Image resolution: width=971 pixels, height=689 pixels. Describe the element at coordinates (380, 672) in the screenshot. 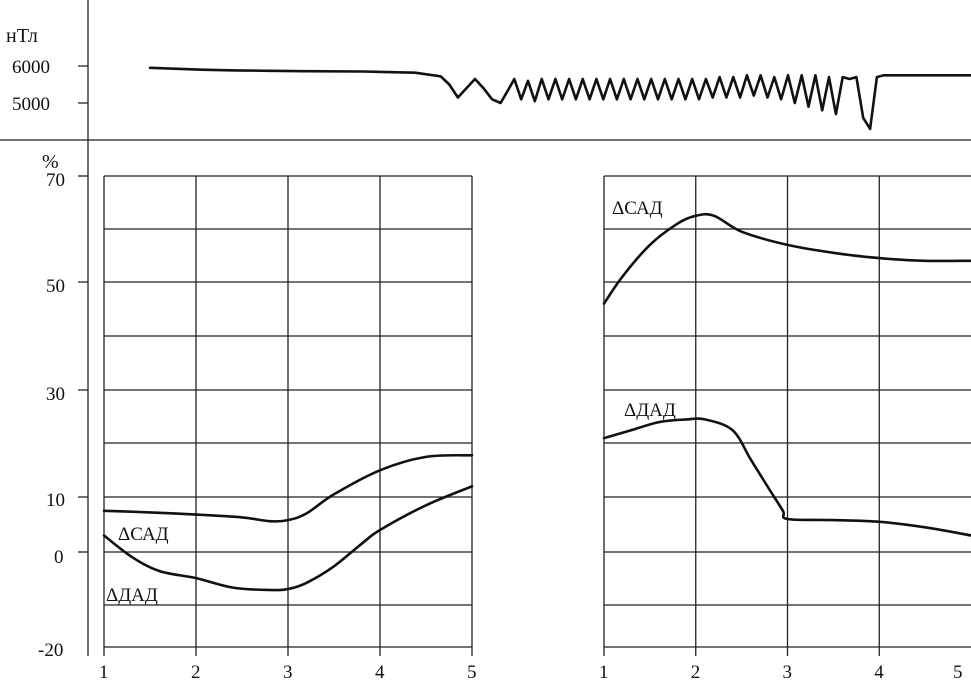

I see `left-x-tick-4: 4` at that location.